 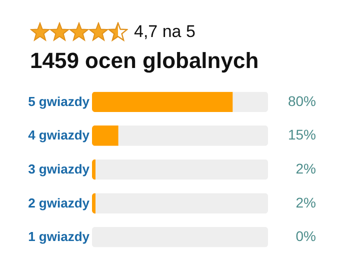 What do you see at coordinates (302, 134) in the screenshot?
I see `data-label: 15%` at bounding box center [302, 134].